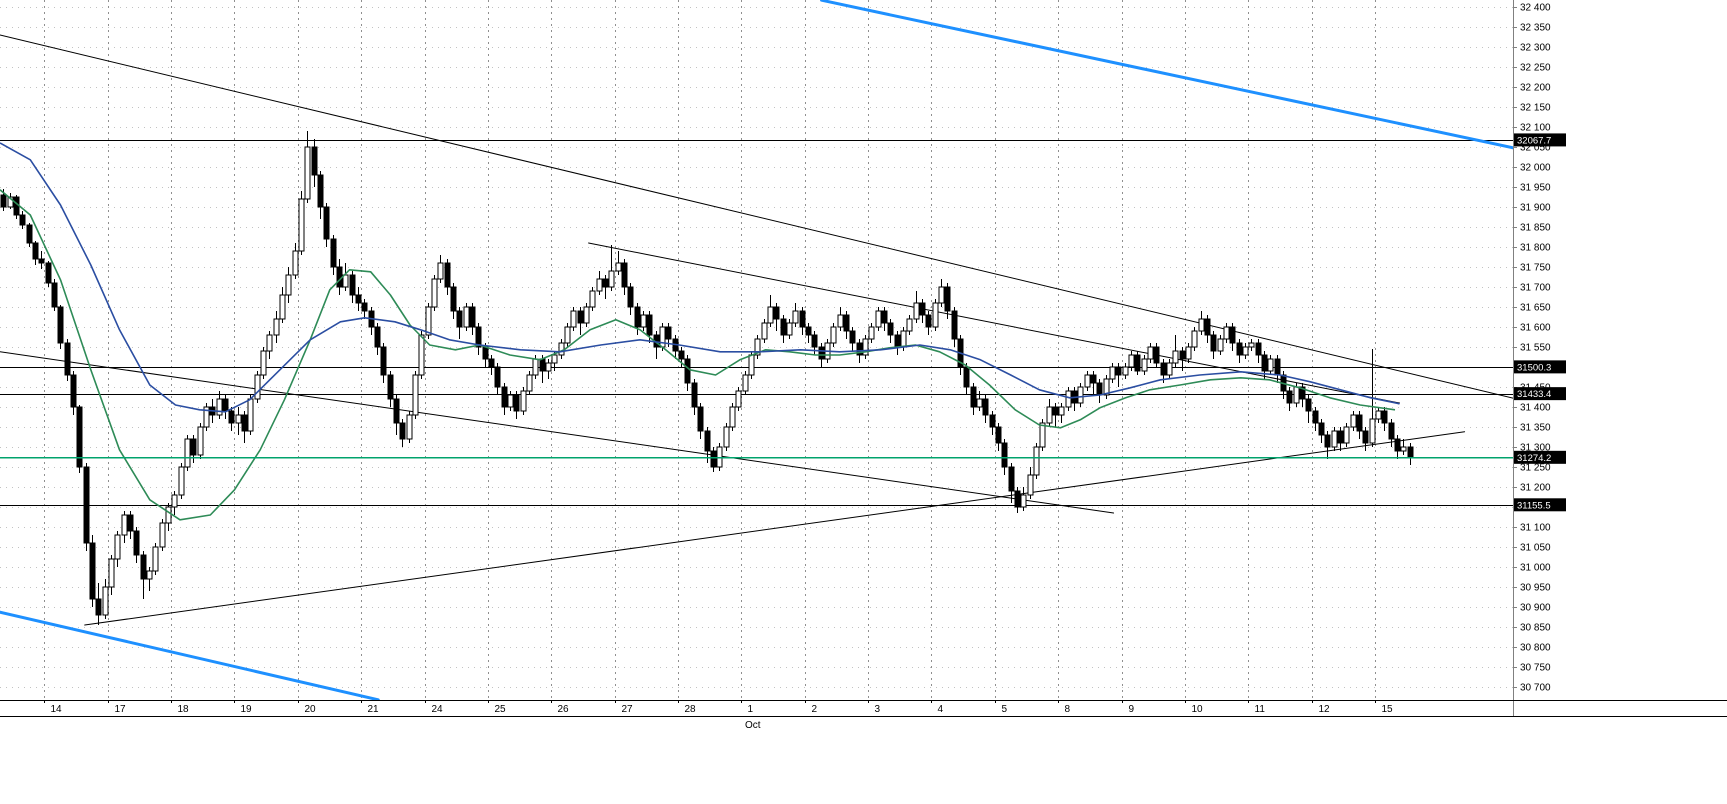 The width and height of the screenshot is (1727, 804). What do you see at coordinates (1260, 709) in the screenshot?
I see `time-label: 11` at bounding box center [1260, 709].